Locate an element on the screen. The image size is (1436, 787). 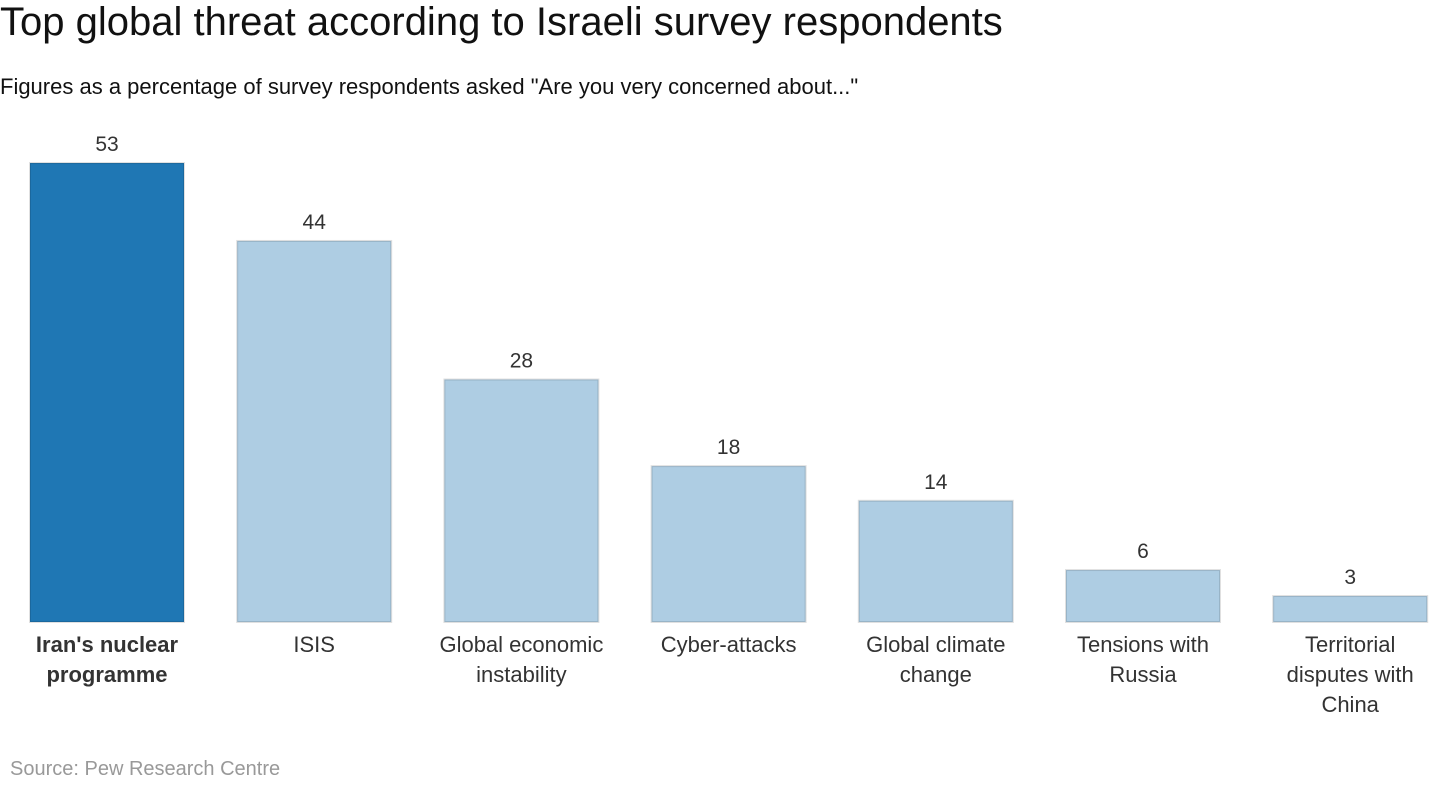
data-label: 28 is located at coordinates (521, 361).